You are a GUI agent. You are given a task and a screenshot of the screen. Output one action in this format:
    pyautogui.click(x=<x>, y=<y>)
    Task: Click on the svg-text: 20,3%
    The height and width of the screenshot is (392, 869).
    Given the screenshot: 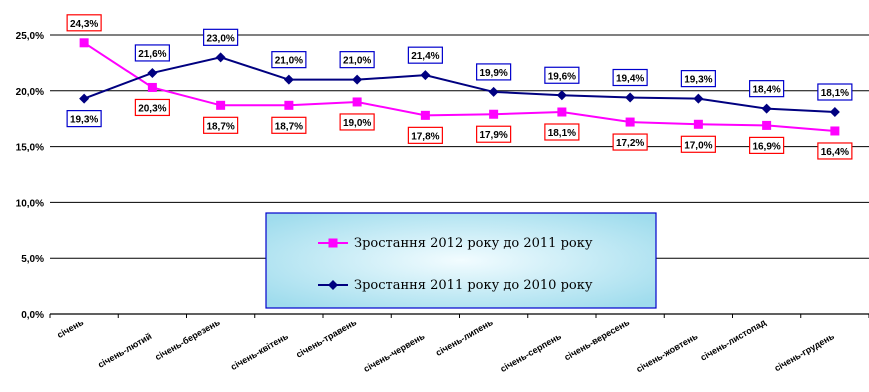 What is the action you would take?
    pyautogui.click(x=152, y=108)
    